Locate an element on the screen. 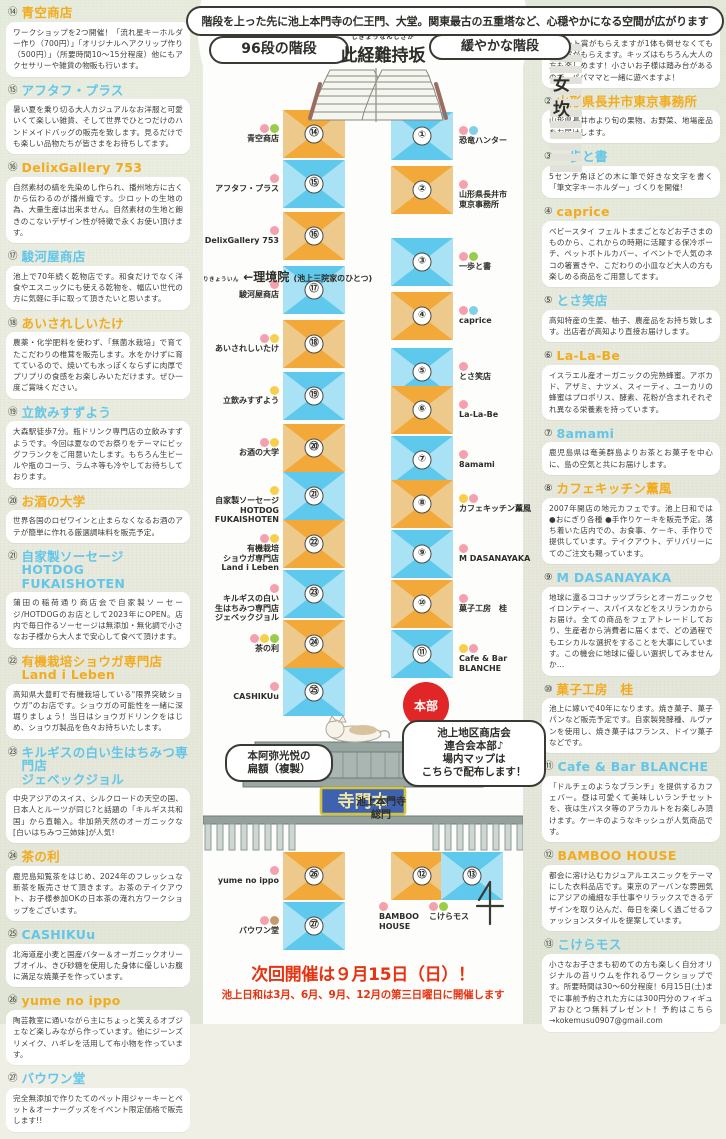 The width and height of the screenshot is (726, 1139). booth-marker: ㉖ is located at coordinates (314, 876).